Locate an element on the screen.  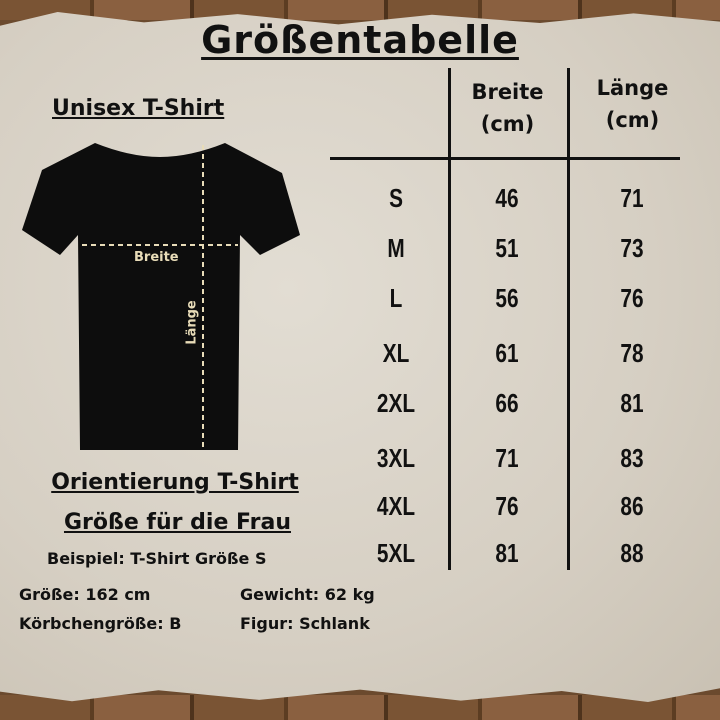
weight-text: Gewicht: 62 kg is located at coordinates (307, 594).